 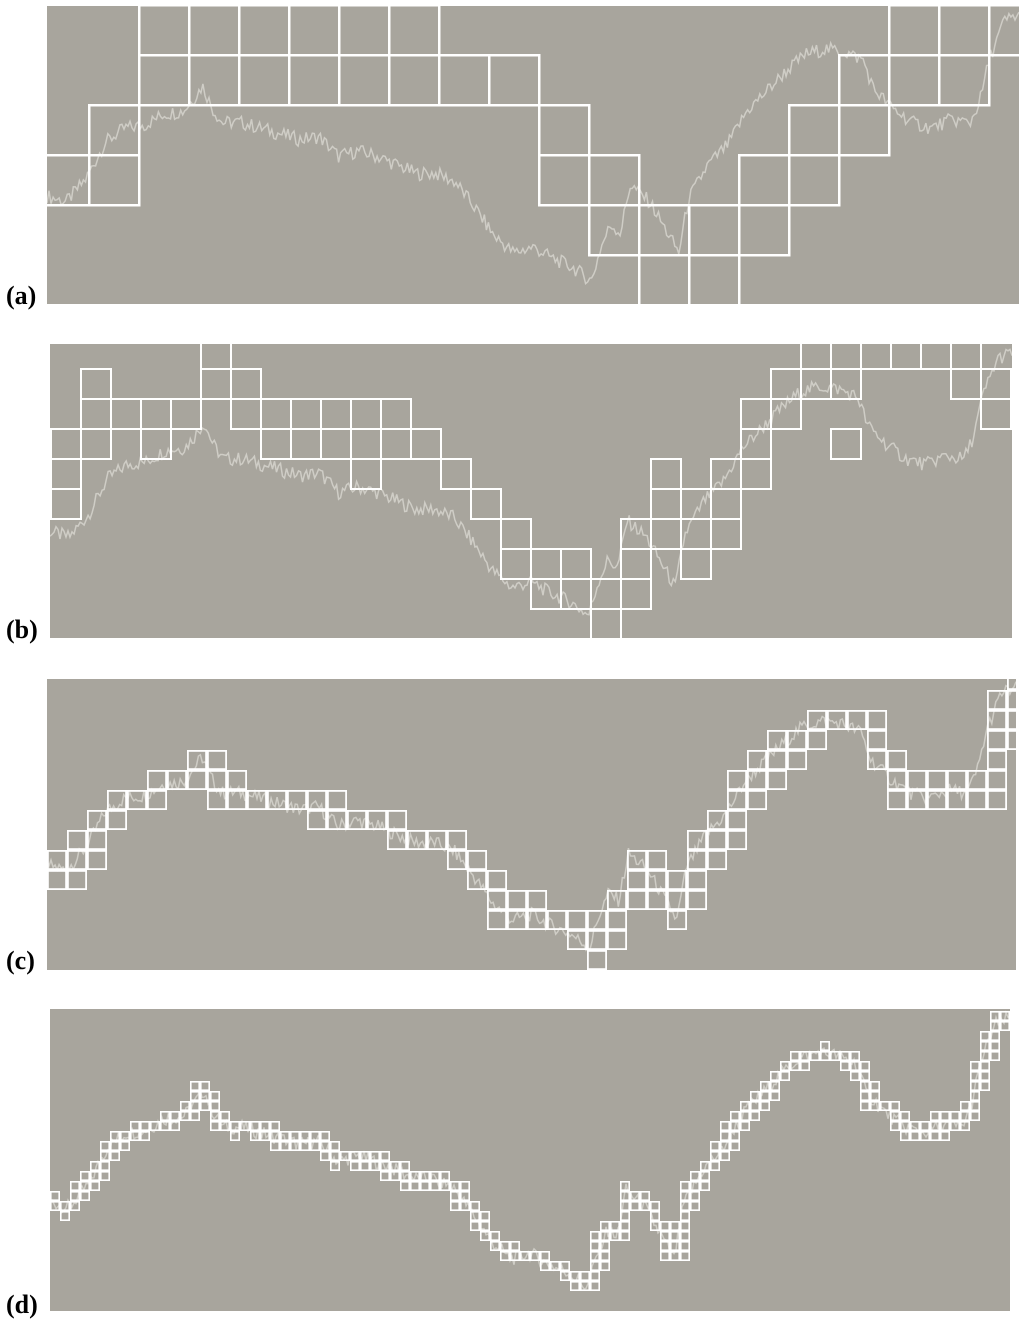 What do you see at coordinates (22, 1304) in the screenshot?
I see `panel-d-label: (d)` at bounding box center [22, 1304].